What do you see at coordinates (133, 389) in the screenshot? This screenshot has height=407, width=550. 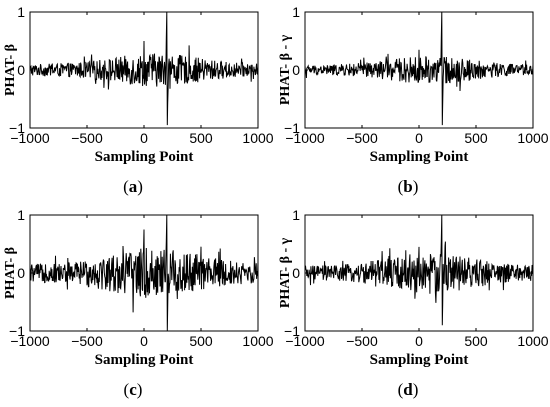 I see `caption-c: (c)` at bounding box center [133, 389].